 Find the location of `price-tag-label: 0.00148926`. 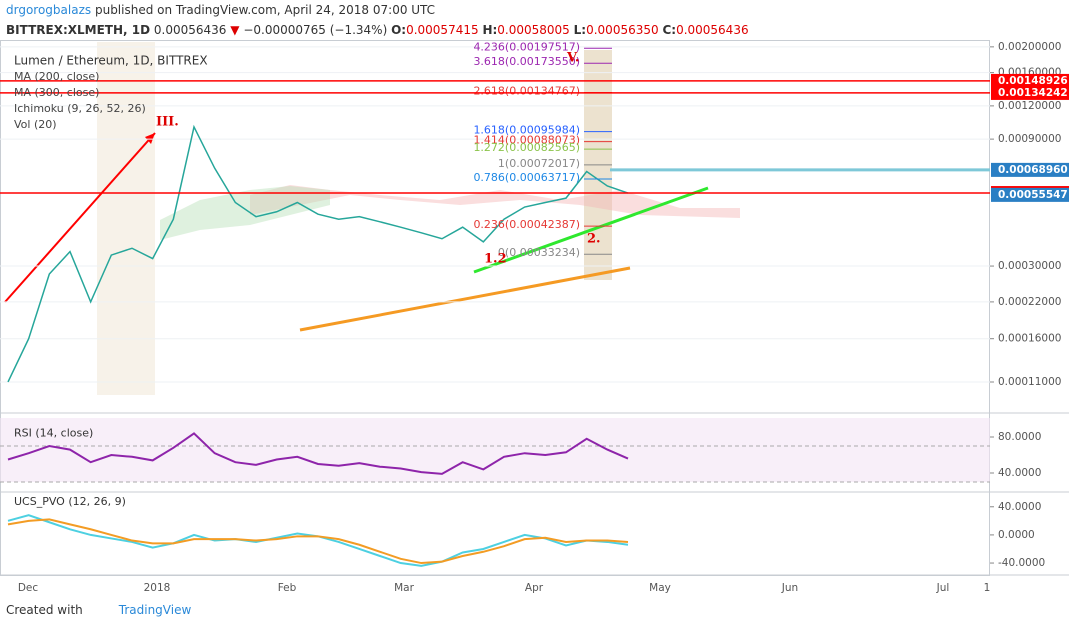

price-tag-label: 0.00148926 is located at coordinates (1033, 81).